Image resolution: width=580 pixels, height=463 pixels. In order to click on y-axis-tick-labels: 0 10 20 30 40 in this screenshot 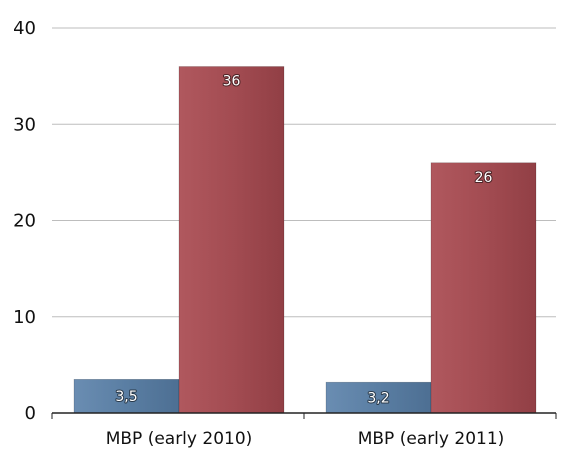, I will do `click(24, 221)`.